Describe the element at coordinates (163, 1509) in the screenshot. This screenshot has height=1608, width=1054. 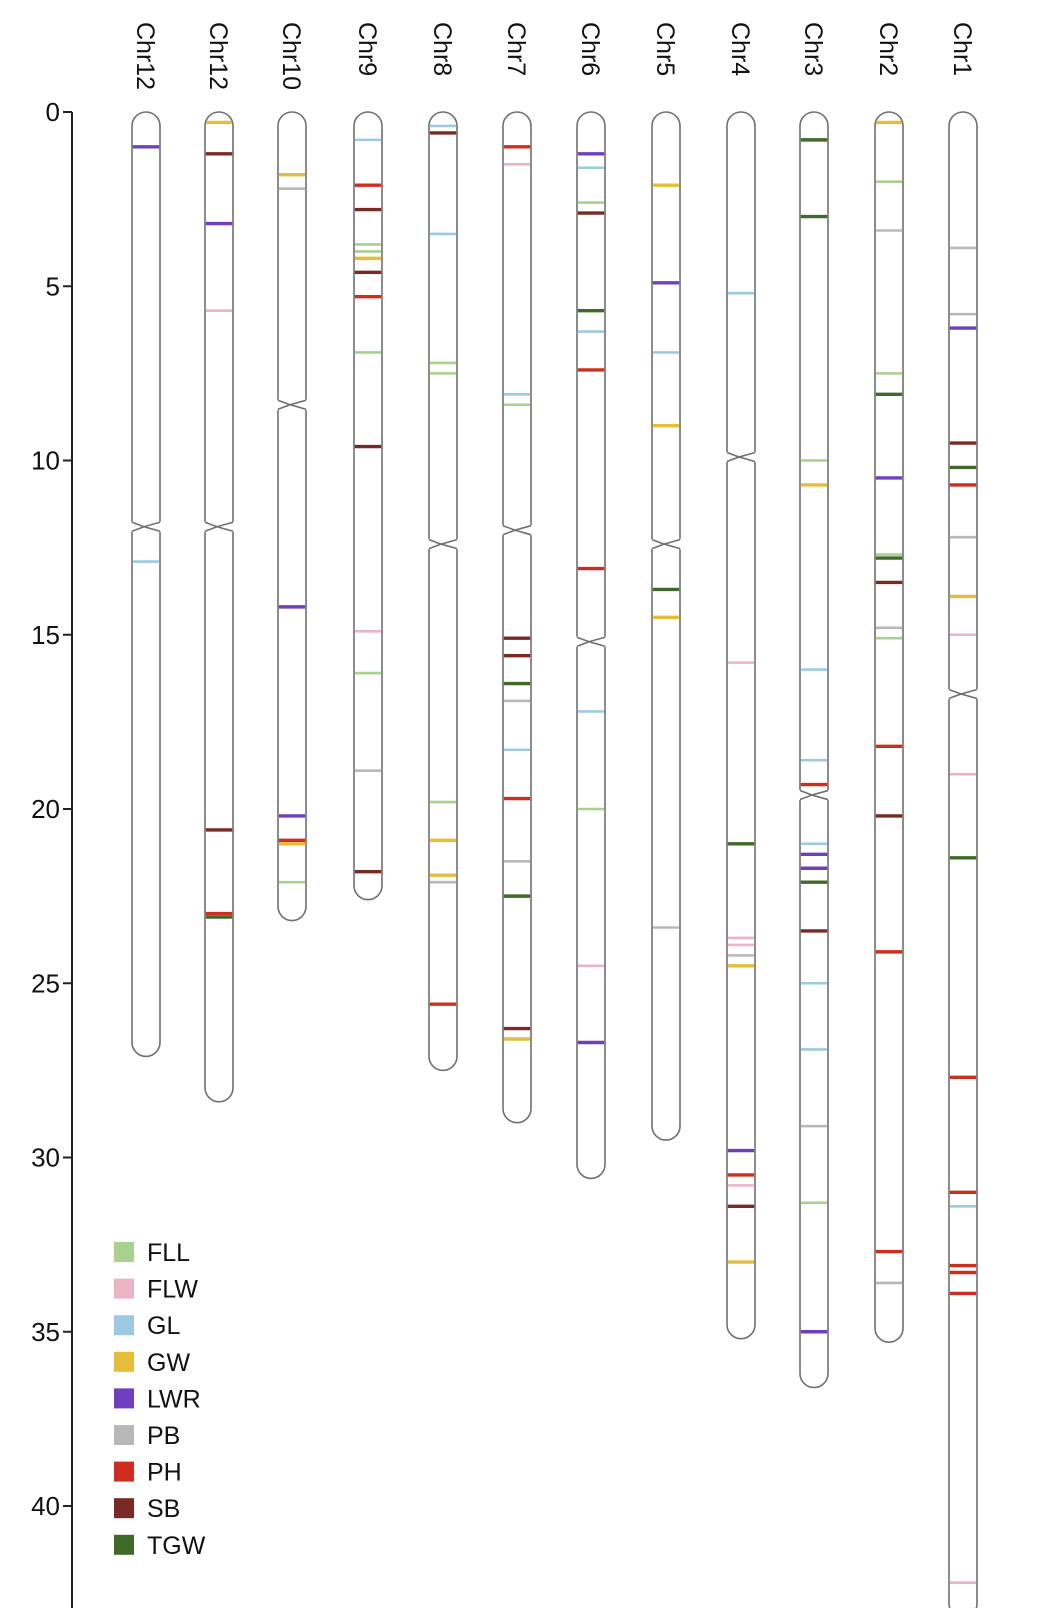
I see `legend-label-sb: SB` at that location.